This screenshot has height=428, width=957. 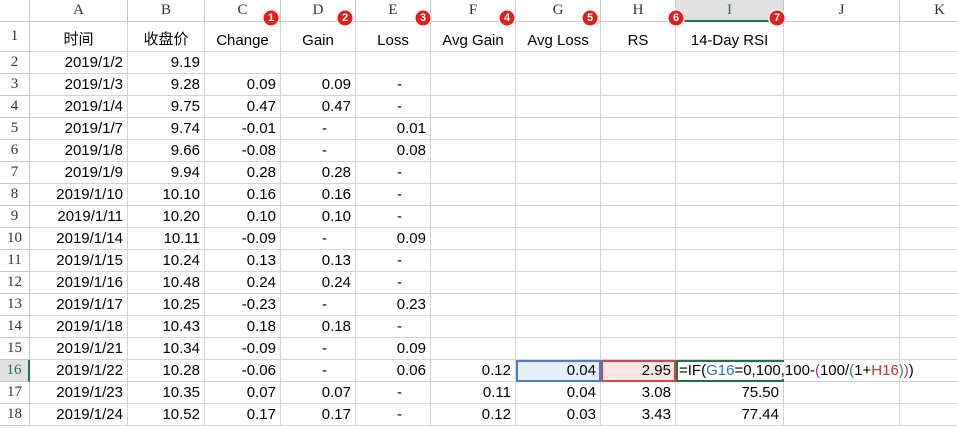 I want to click on cell: 75.50, so click(x=730, y=393).